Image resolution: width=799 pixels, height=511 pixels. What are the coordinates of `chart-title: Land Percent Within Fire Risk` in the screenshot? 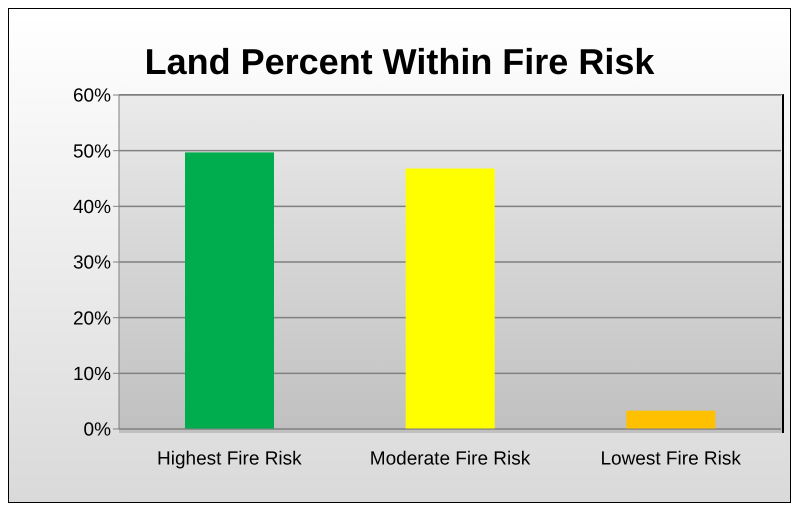 It's located at (400, 62).